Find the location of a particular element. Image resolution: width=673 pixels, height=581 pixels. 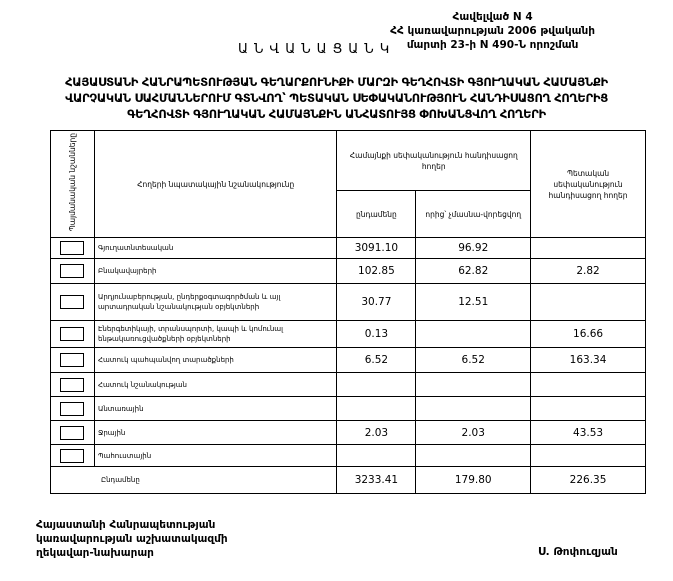

non-privatized-cell: 6.52 is located at coordinates (473, 360).